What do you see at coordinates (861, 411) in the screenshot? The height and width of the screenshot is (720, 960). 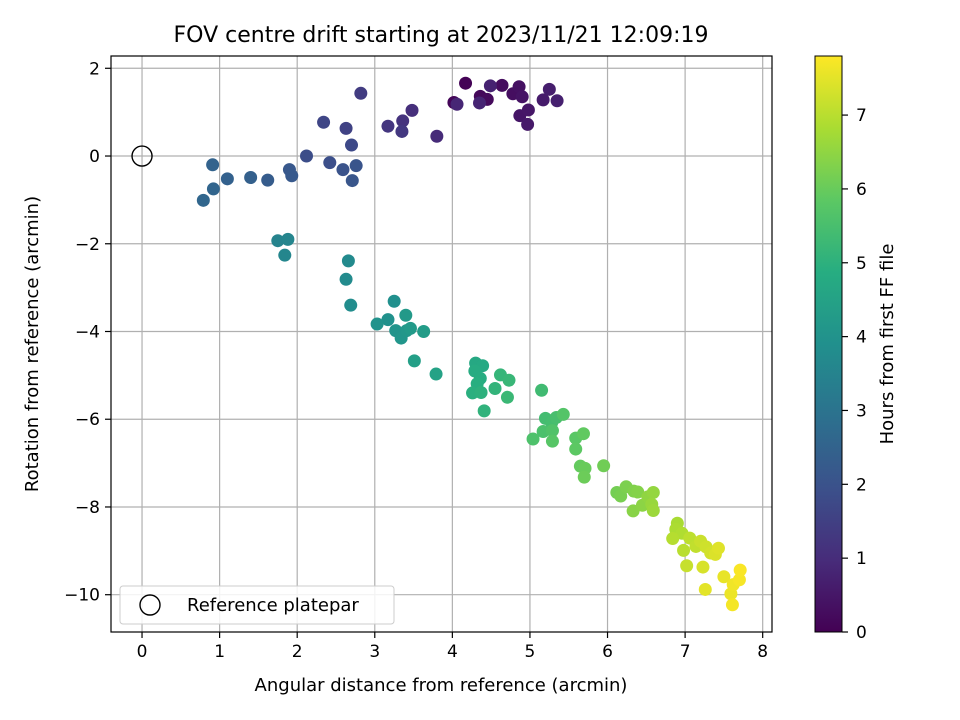 I see `colorbar-tick-label: 3` at bounding box center [861, 411].